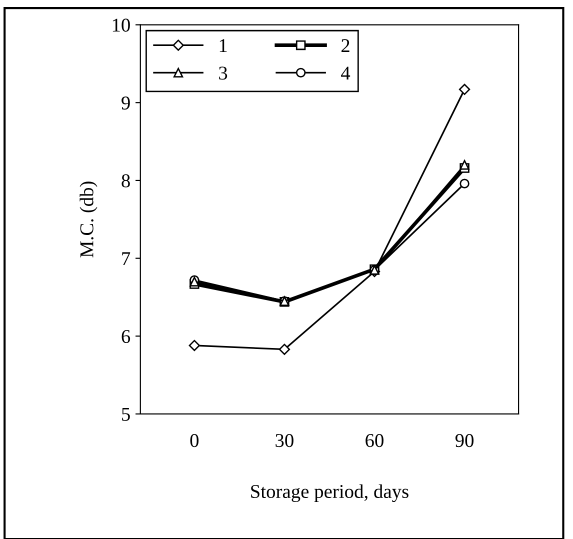  I want to click on legend-label: 3, so click(223, 73).